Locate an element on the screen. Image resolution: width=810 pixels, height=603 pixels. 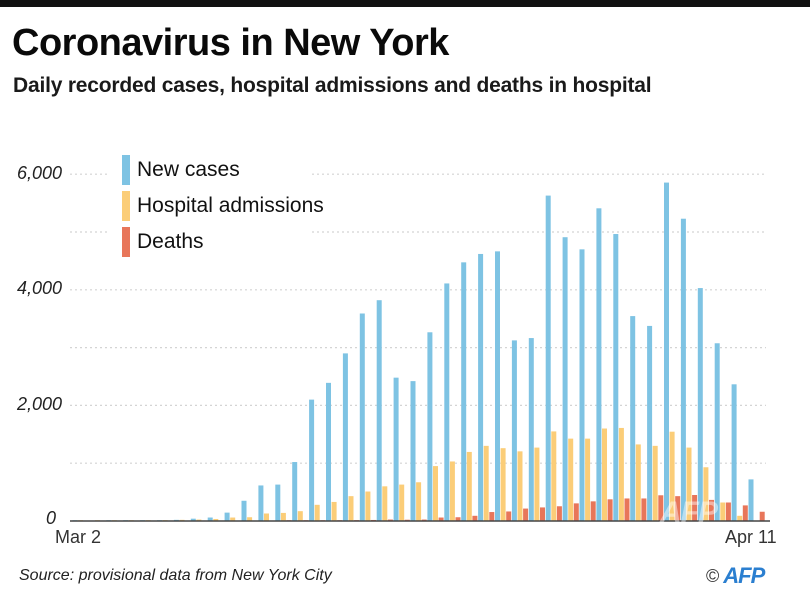
copyright-icon: © is located at coordinates (713, 575).